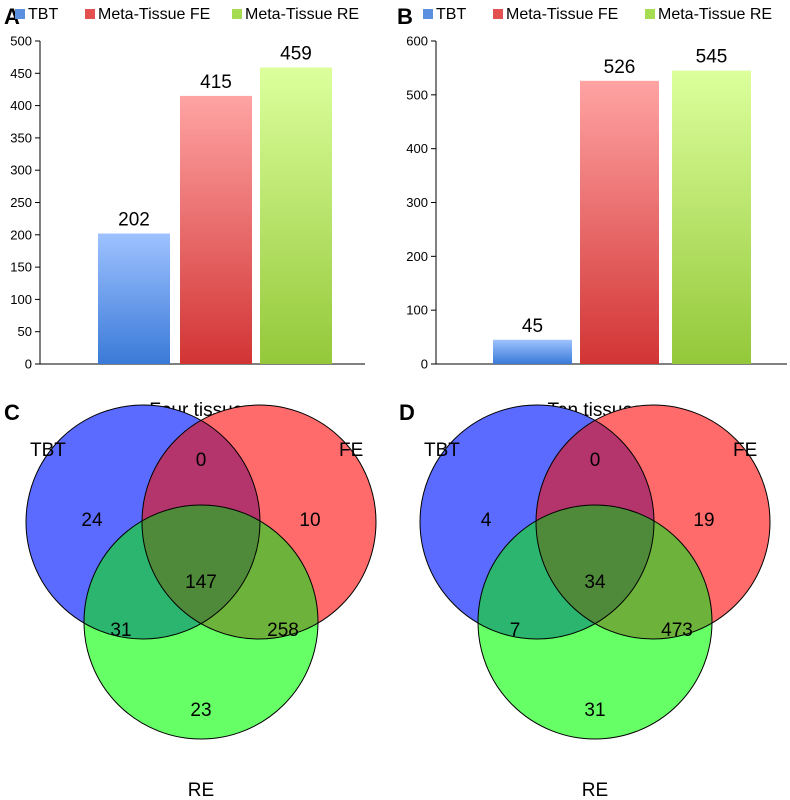  Describe the element at coordinates (417, 41) in the screenshot. I see `y-tick-label-b: 600` at that location.